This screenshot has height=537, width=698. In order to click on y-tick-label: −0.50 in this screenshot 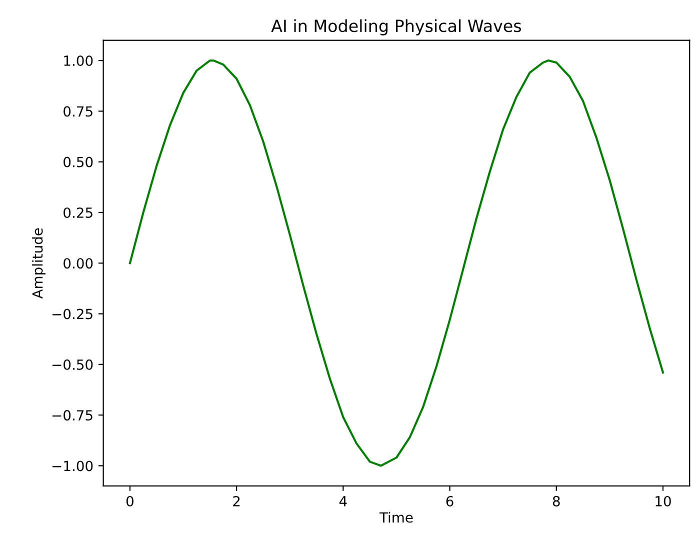, I will do `click(72, 364)`.